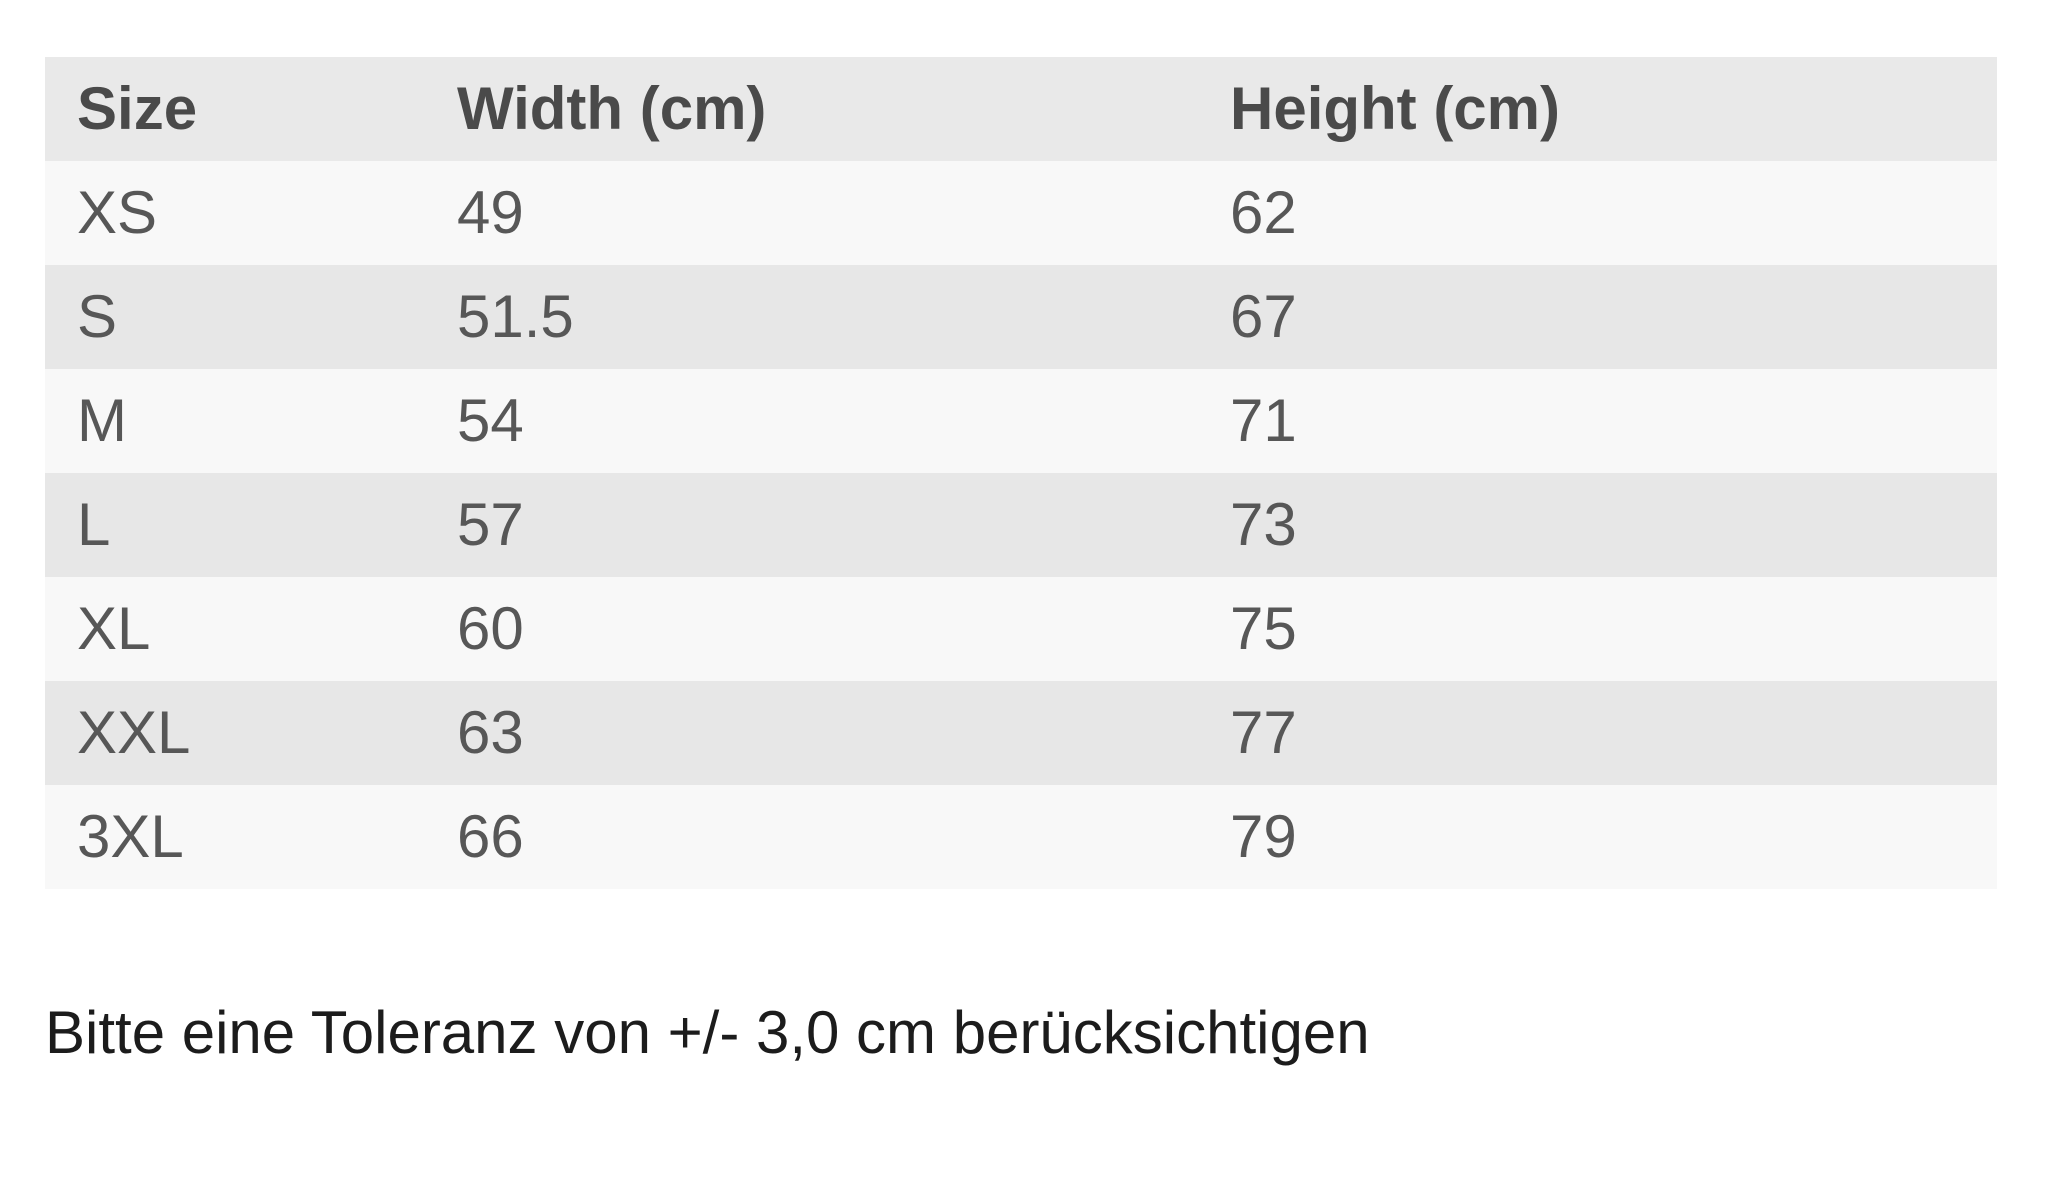 This screenshot has height=1193, width=2048. Describe the element at coordinates (235, 525) in the screenshot. I see `size-cell: L` at that location.